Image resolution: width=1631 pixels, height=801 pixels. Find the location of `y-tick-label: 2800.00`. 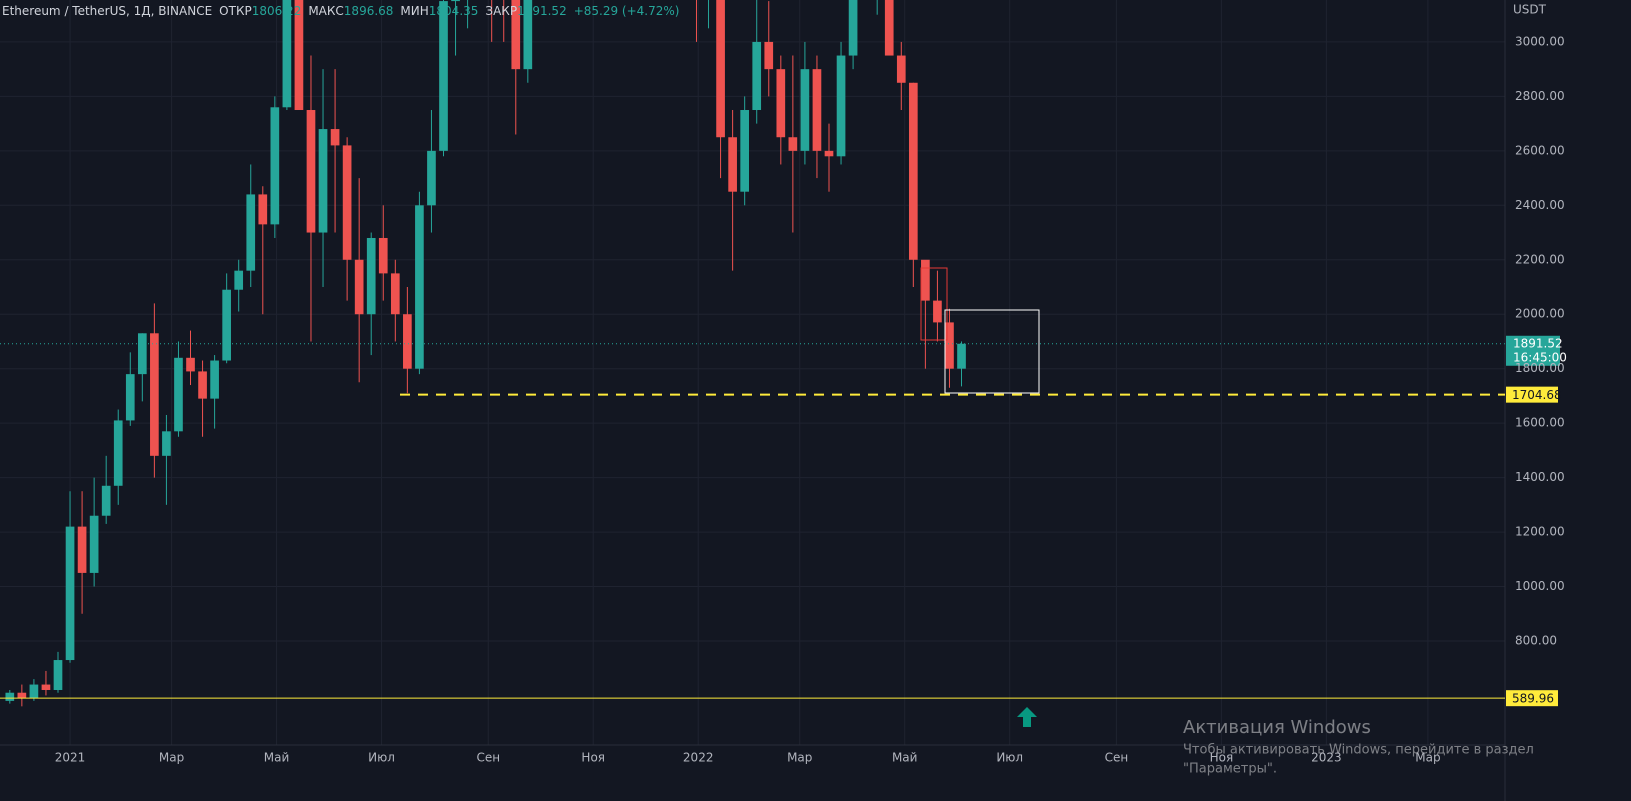

y-tick-label: 2800.00 is located at coordinates (1540, 96).